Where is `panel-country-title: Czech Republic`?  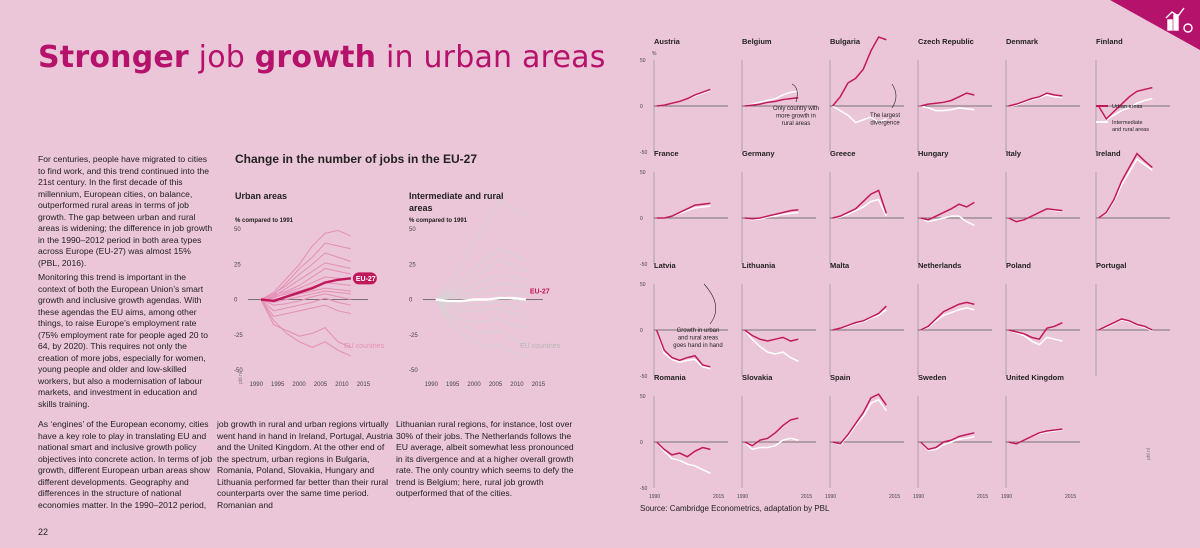 panel-country-title: Czech Republic is located at coordinates (946, 41).